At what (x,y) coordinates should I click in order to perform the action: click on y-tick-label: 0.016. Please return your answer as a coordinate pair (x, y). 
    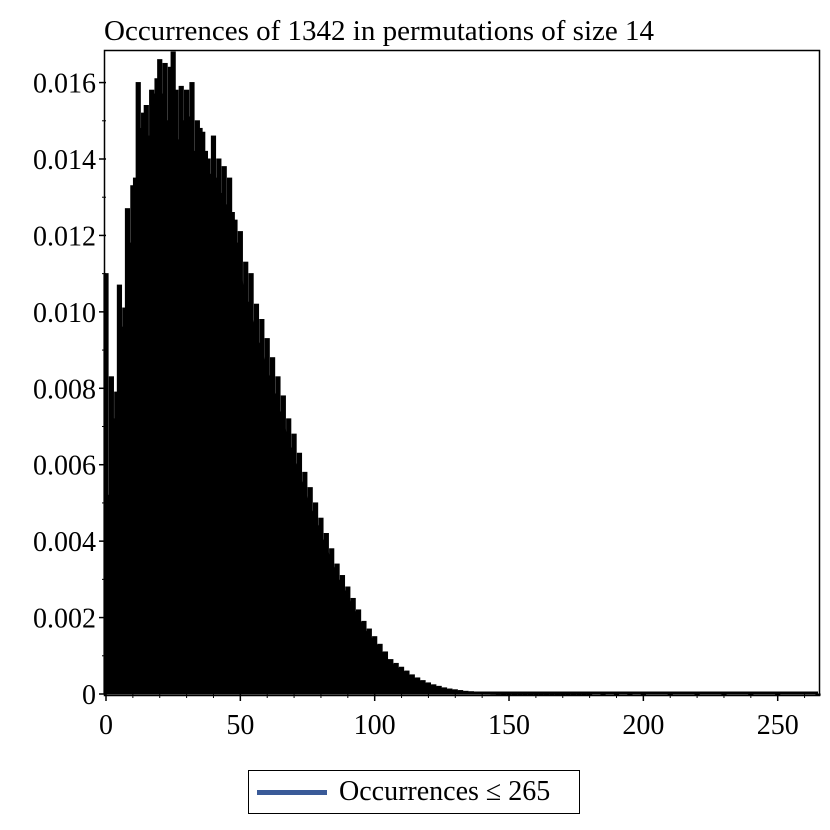
    Looking at the image, I should click on (64, 84).